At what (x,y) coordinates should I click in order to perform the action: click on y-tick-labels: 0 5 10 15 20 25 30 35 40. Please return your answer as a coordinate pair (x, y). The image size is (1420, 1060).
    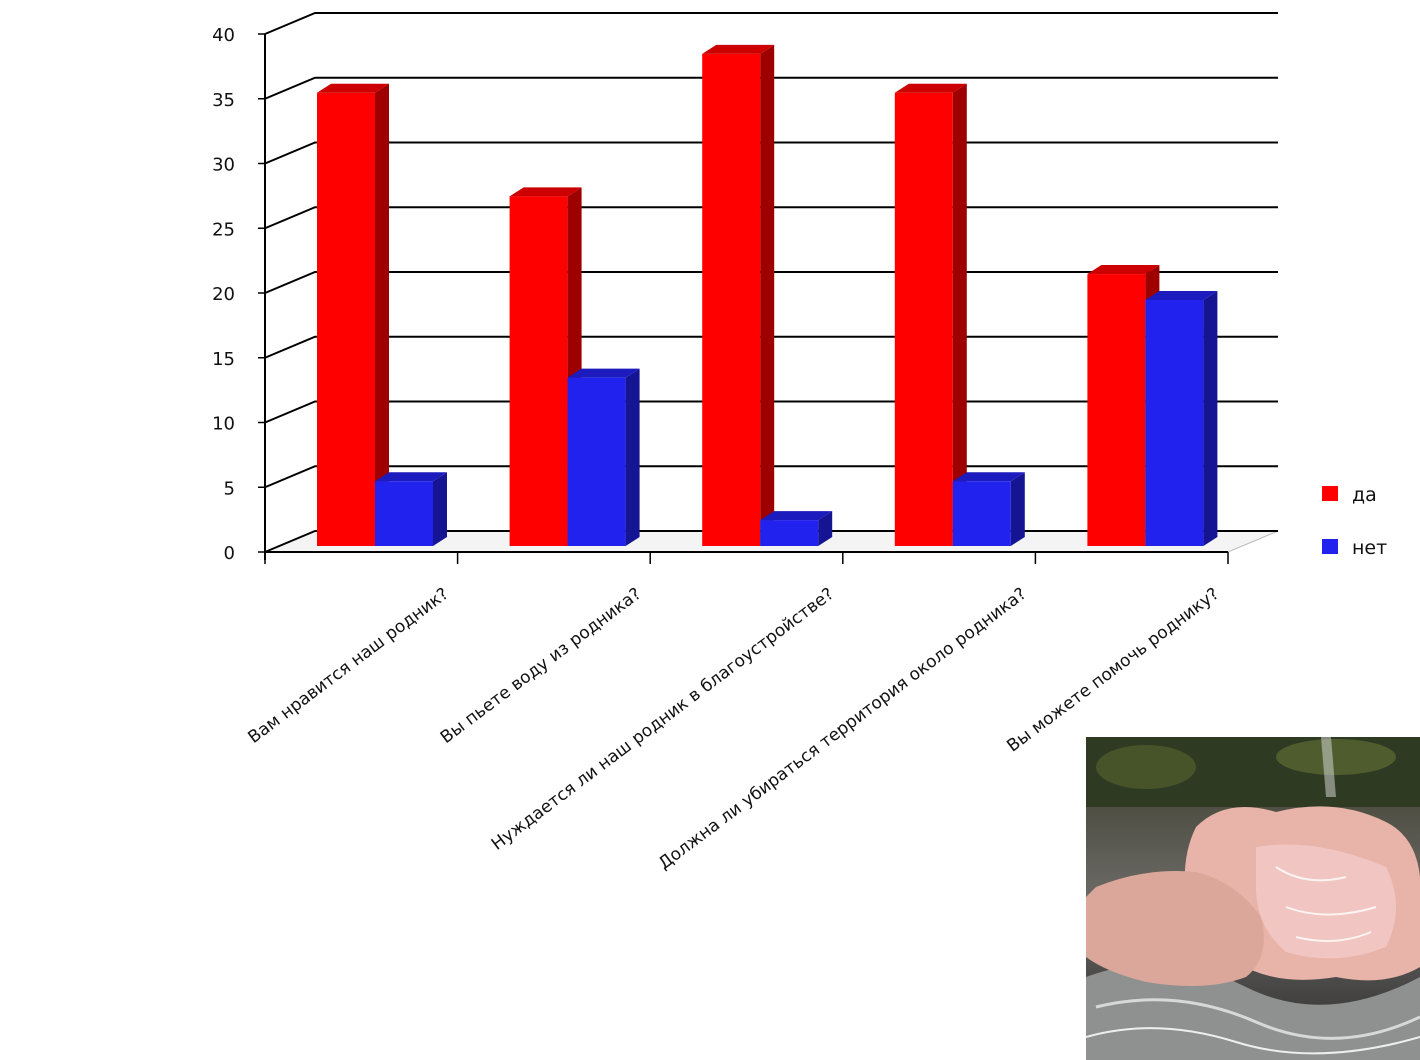
    Looking at the image, I should click on (223, 294).